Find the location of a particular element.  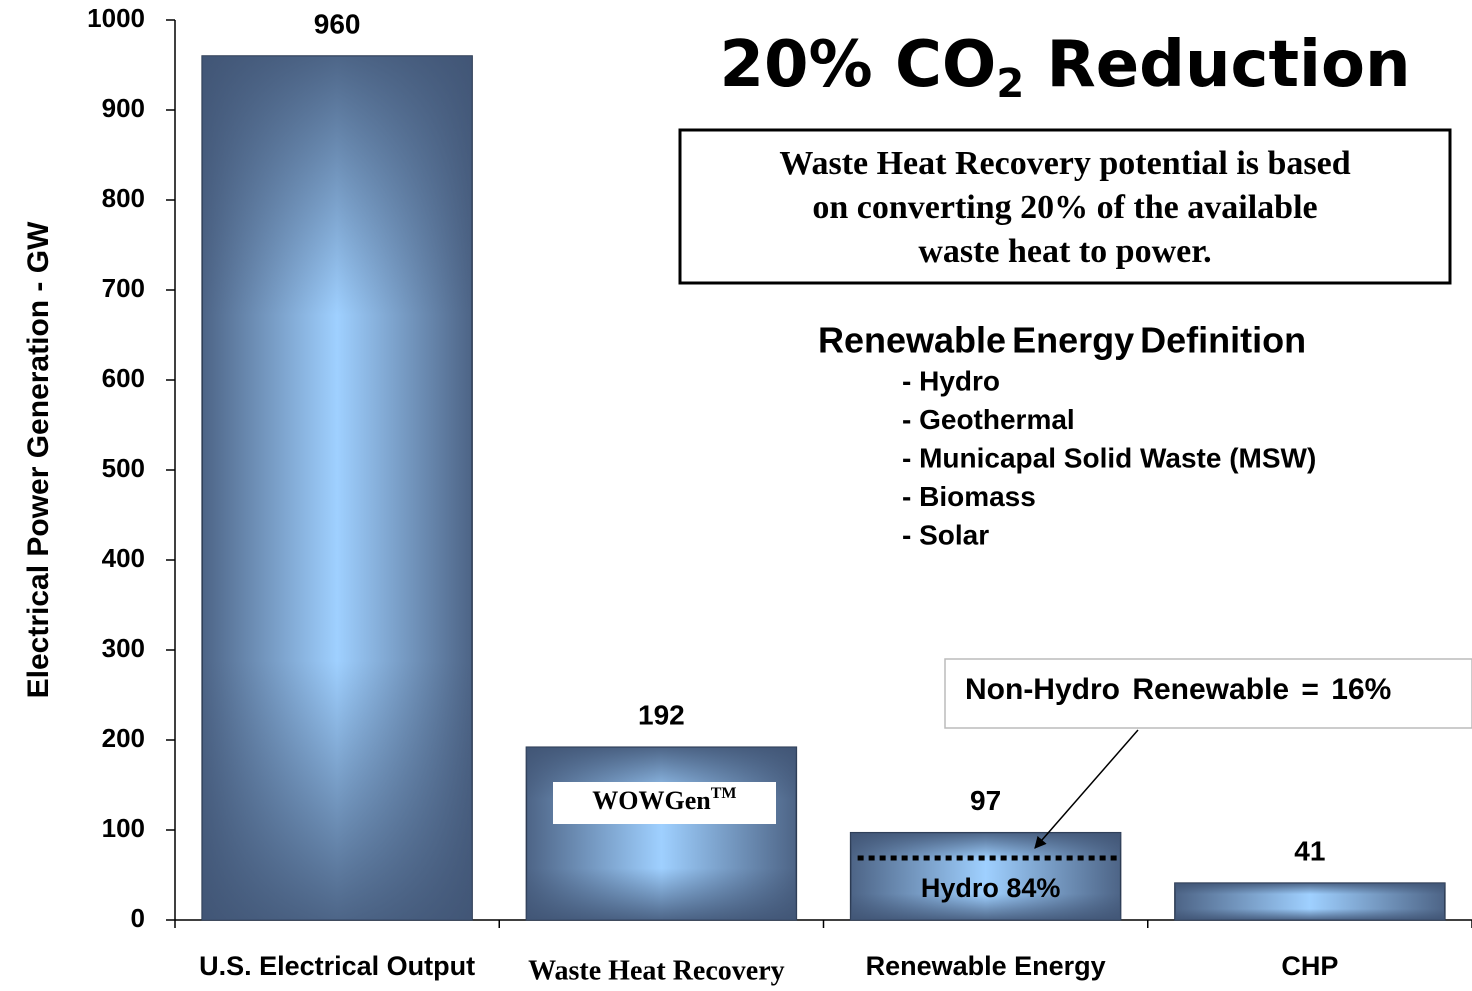

x-tick-label: Renewable Energy is located at coordinates (986, 966).